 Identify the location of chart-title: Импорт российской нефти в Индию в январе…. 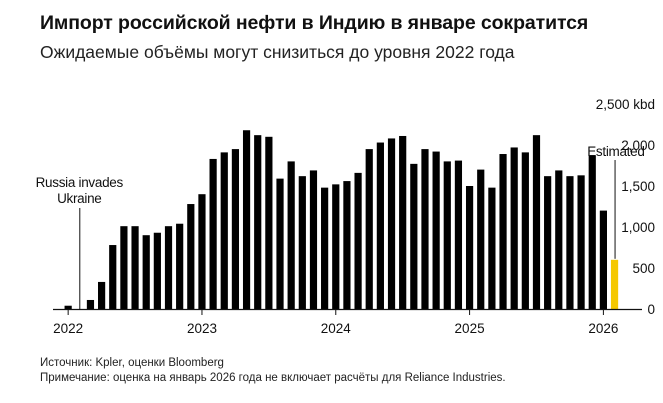
(314, 23).